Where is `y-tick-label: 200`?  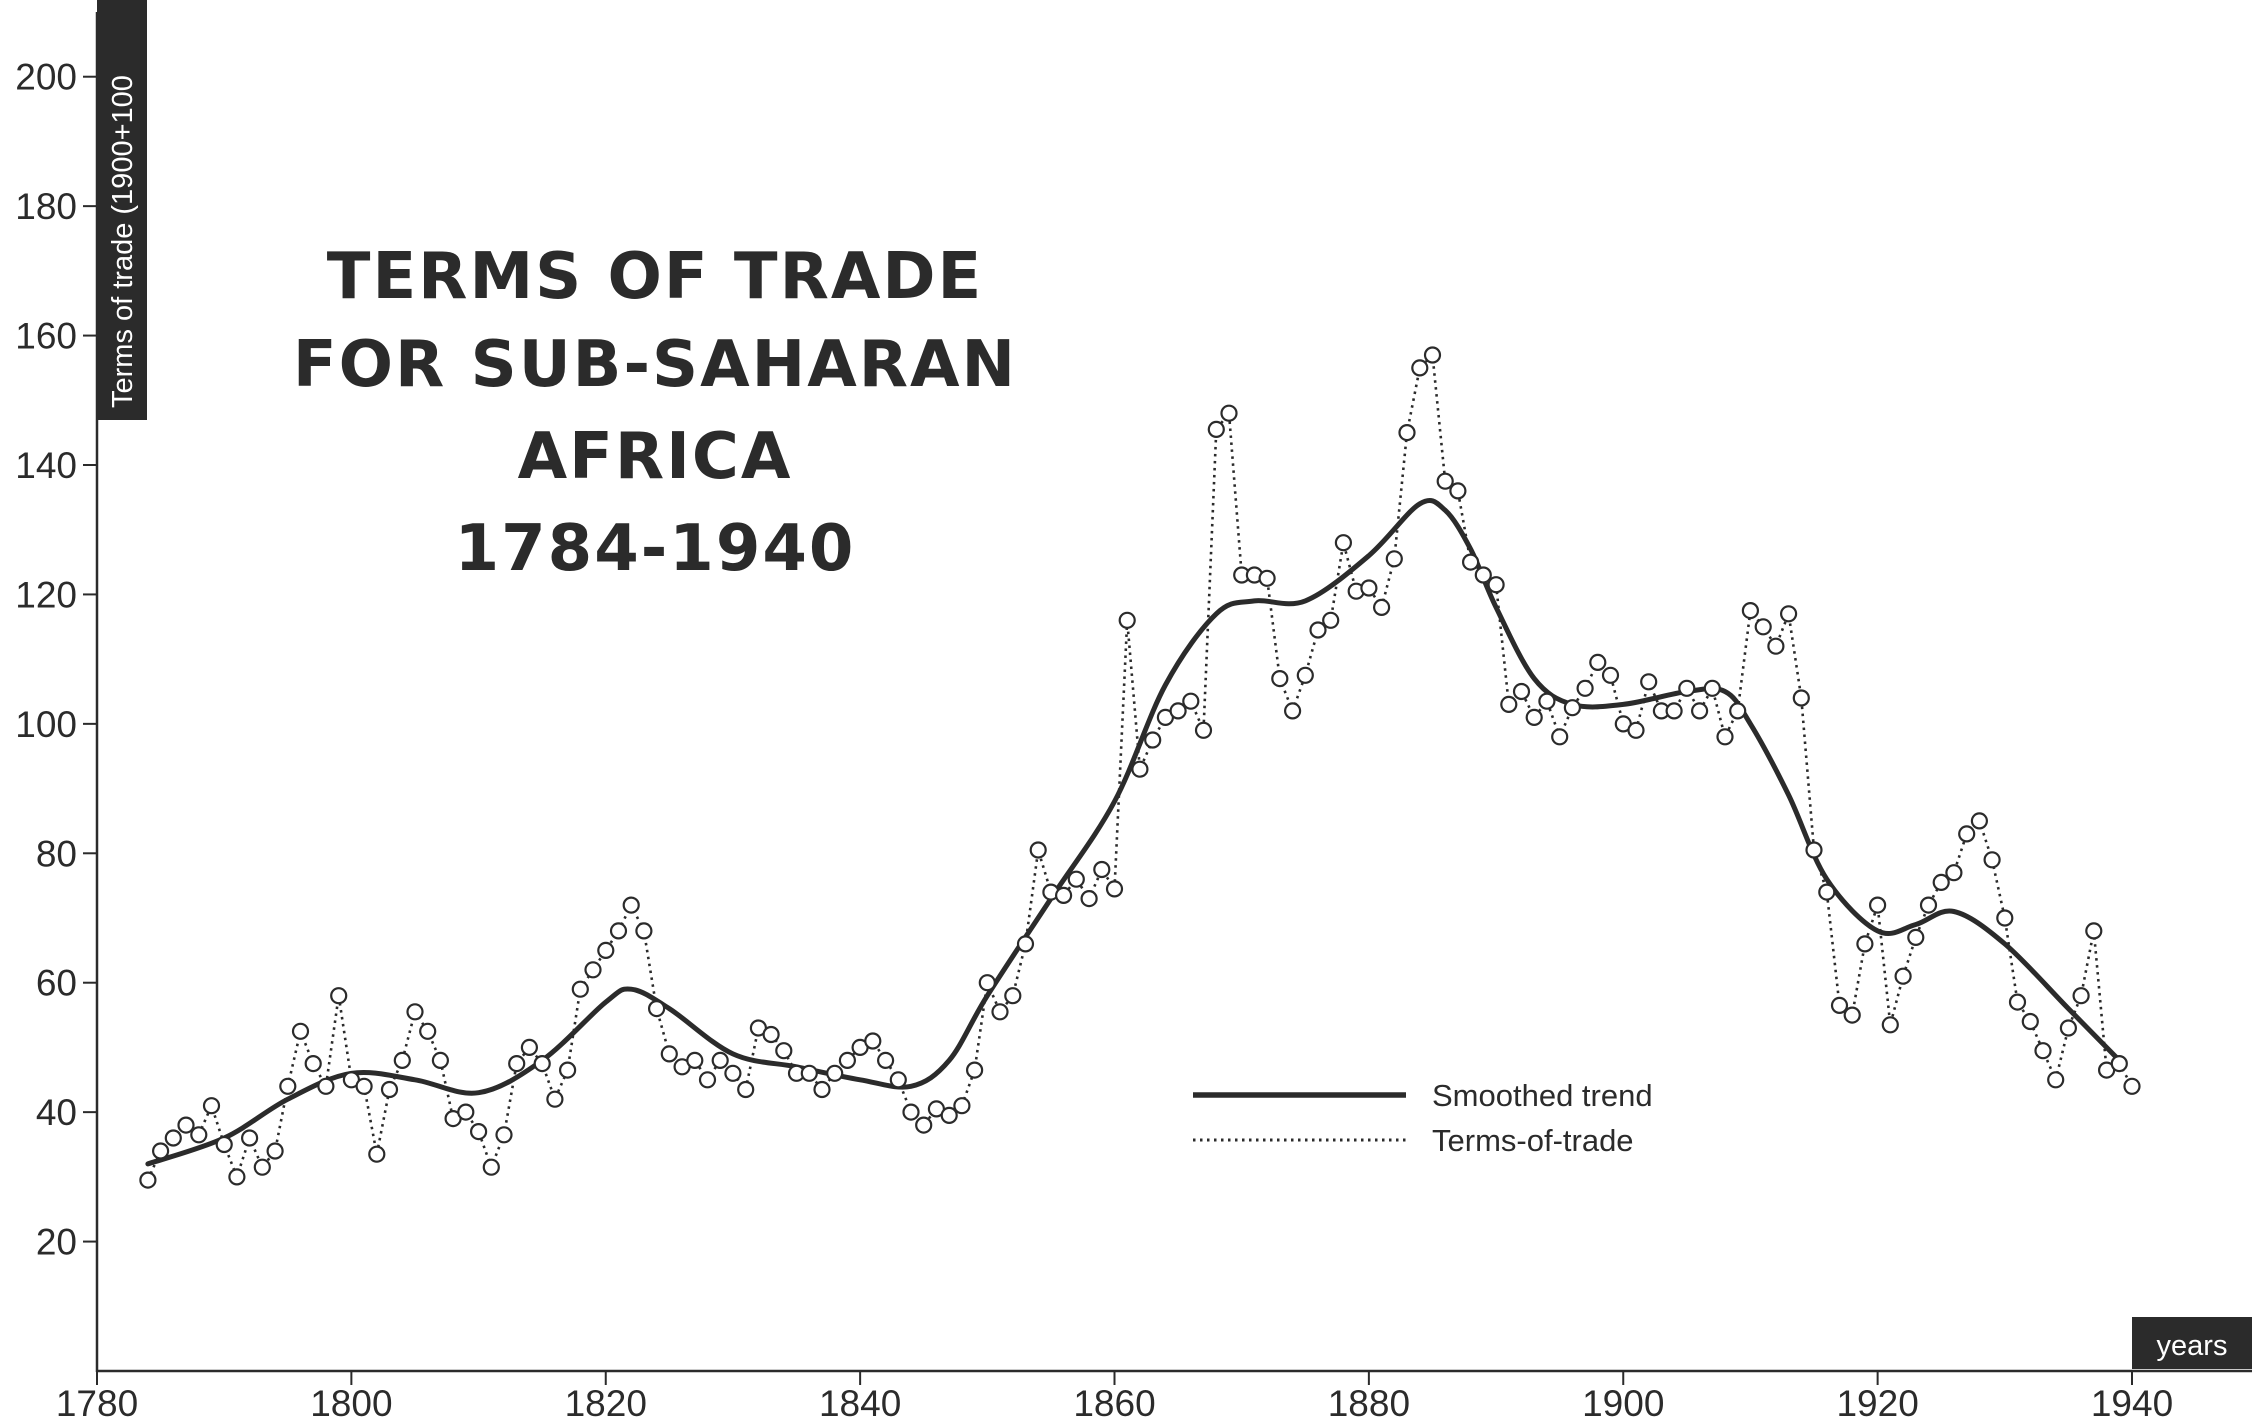 y-tick-label: 200 is located at coordinates (46, 77).